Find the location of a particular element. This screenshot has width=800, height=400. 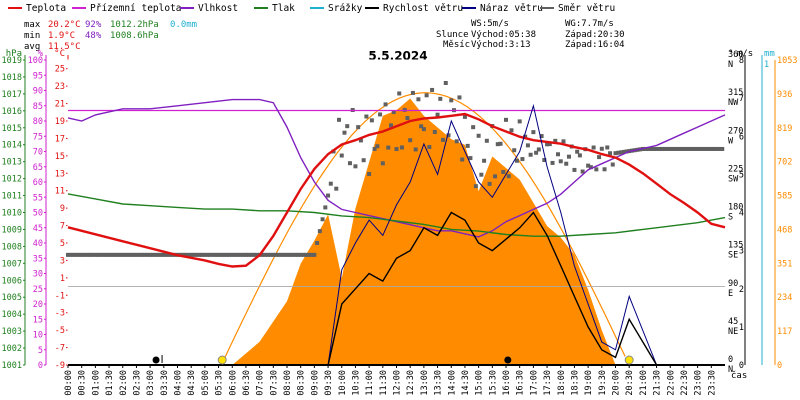

x-tick-label: 00:00 is located at coordinates (69, 383).